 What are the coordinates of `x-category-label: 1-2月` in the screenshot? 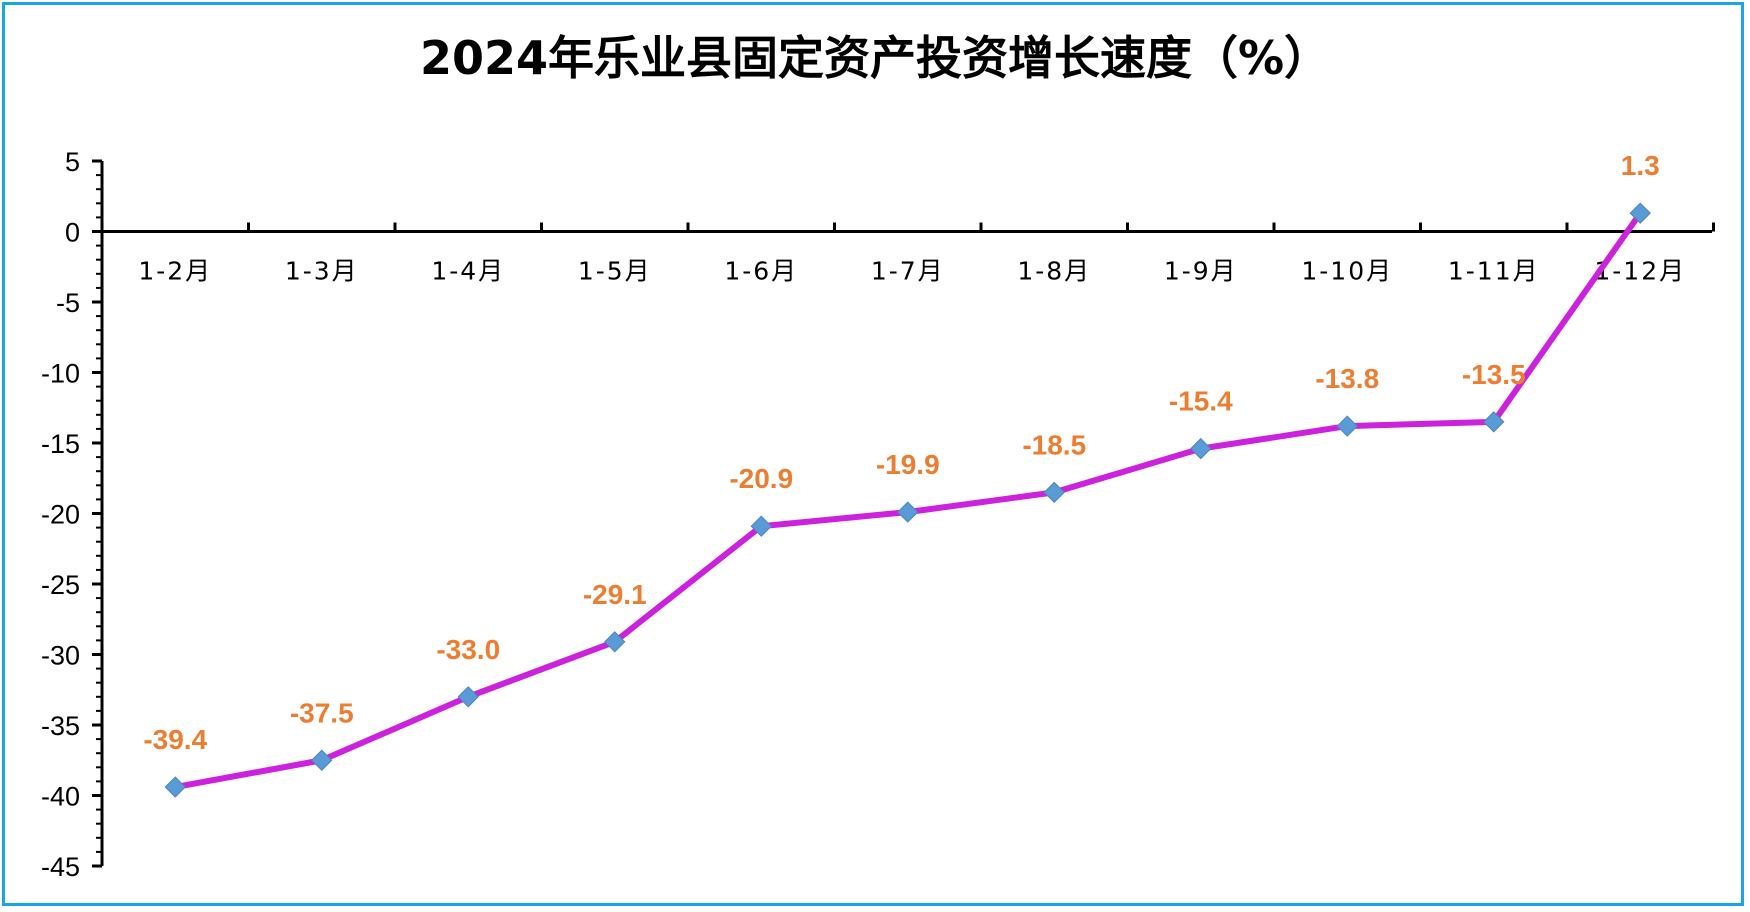 It's located at (175, 271).